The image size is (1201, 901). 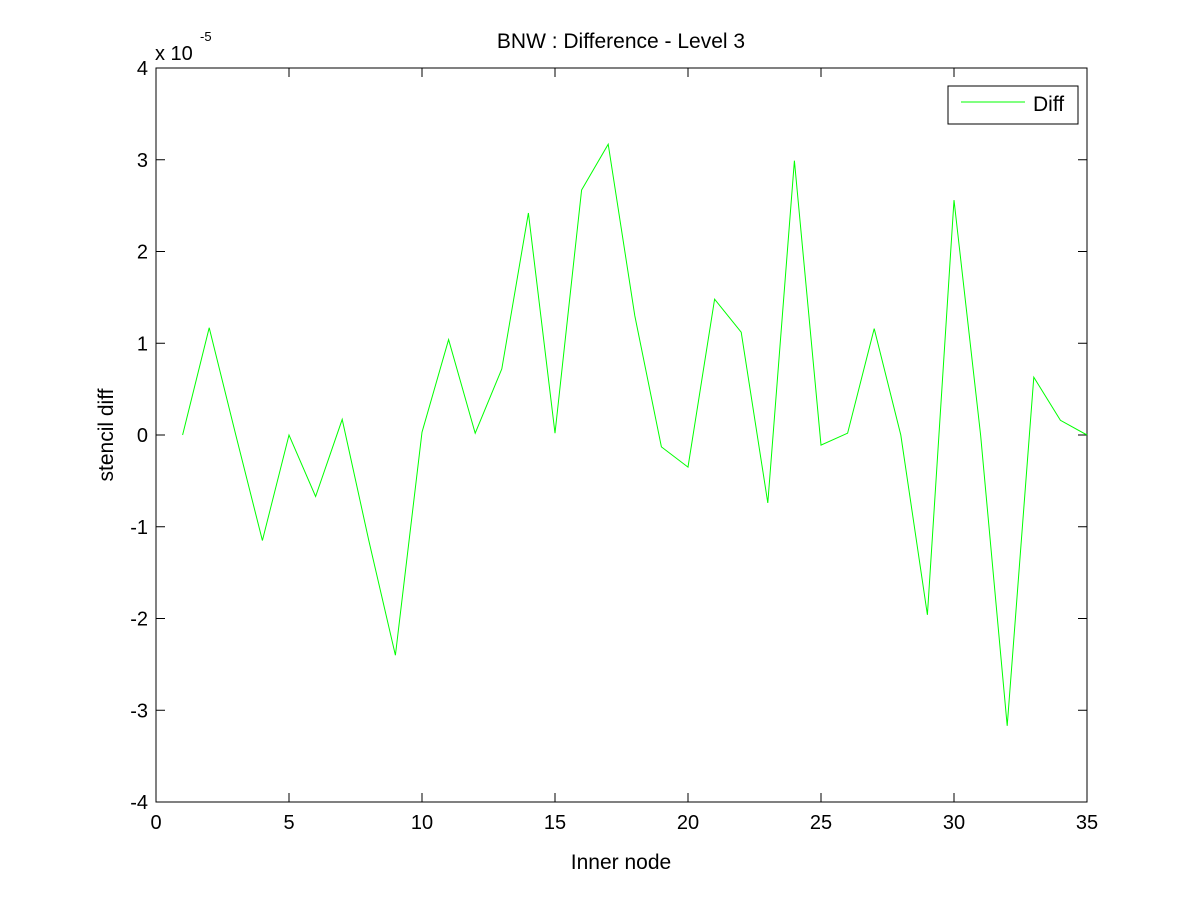 I want to click on y-tick-label: 4, so click(x=142, y=69).